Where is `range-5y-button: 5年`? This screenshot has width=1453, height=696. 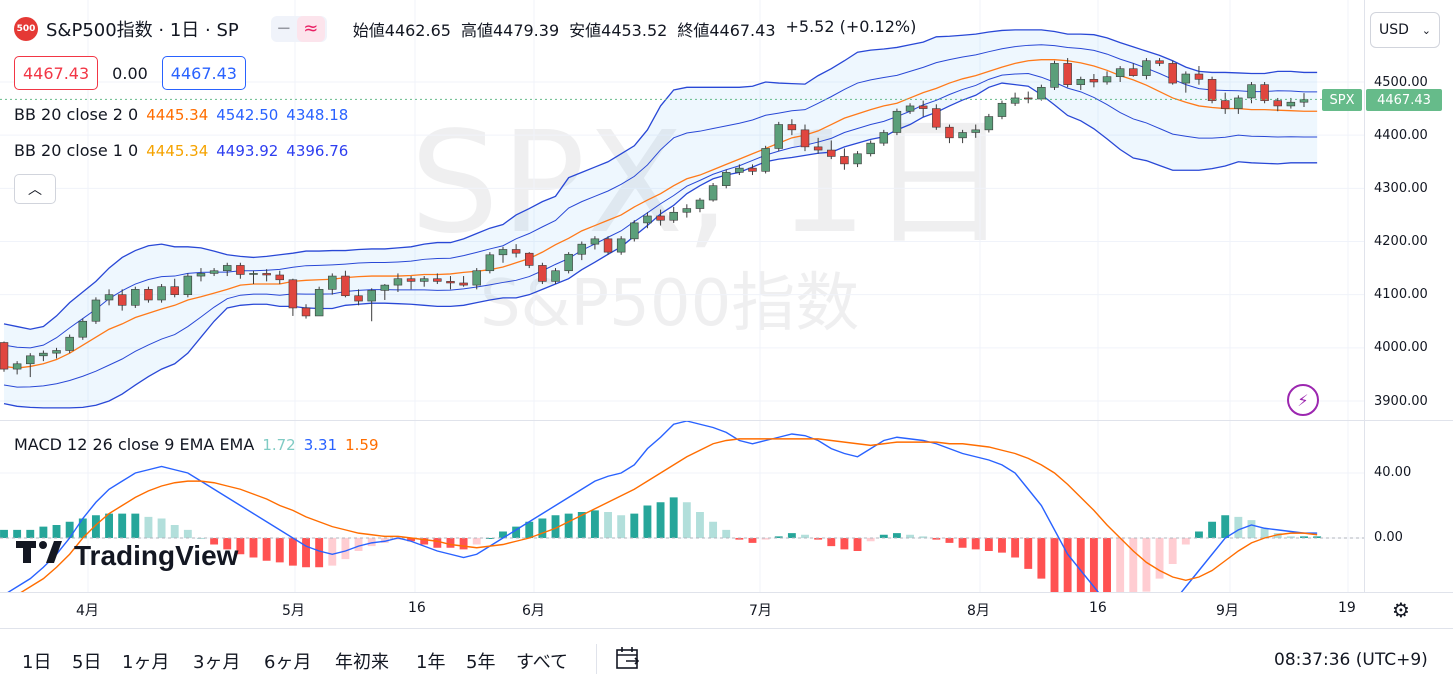
range-5y-button: 5年 is located at coordinates (481, 662).